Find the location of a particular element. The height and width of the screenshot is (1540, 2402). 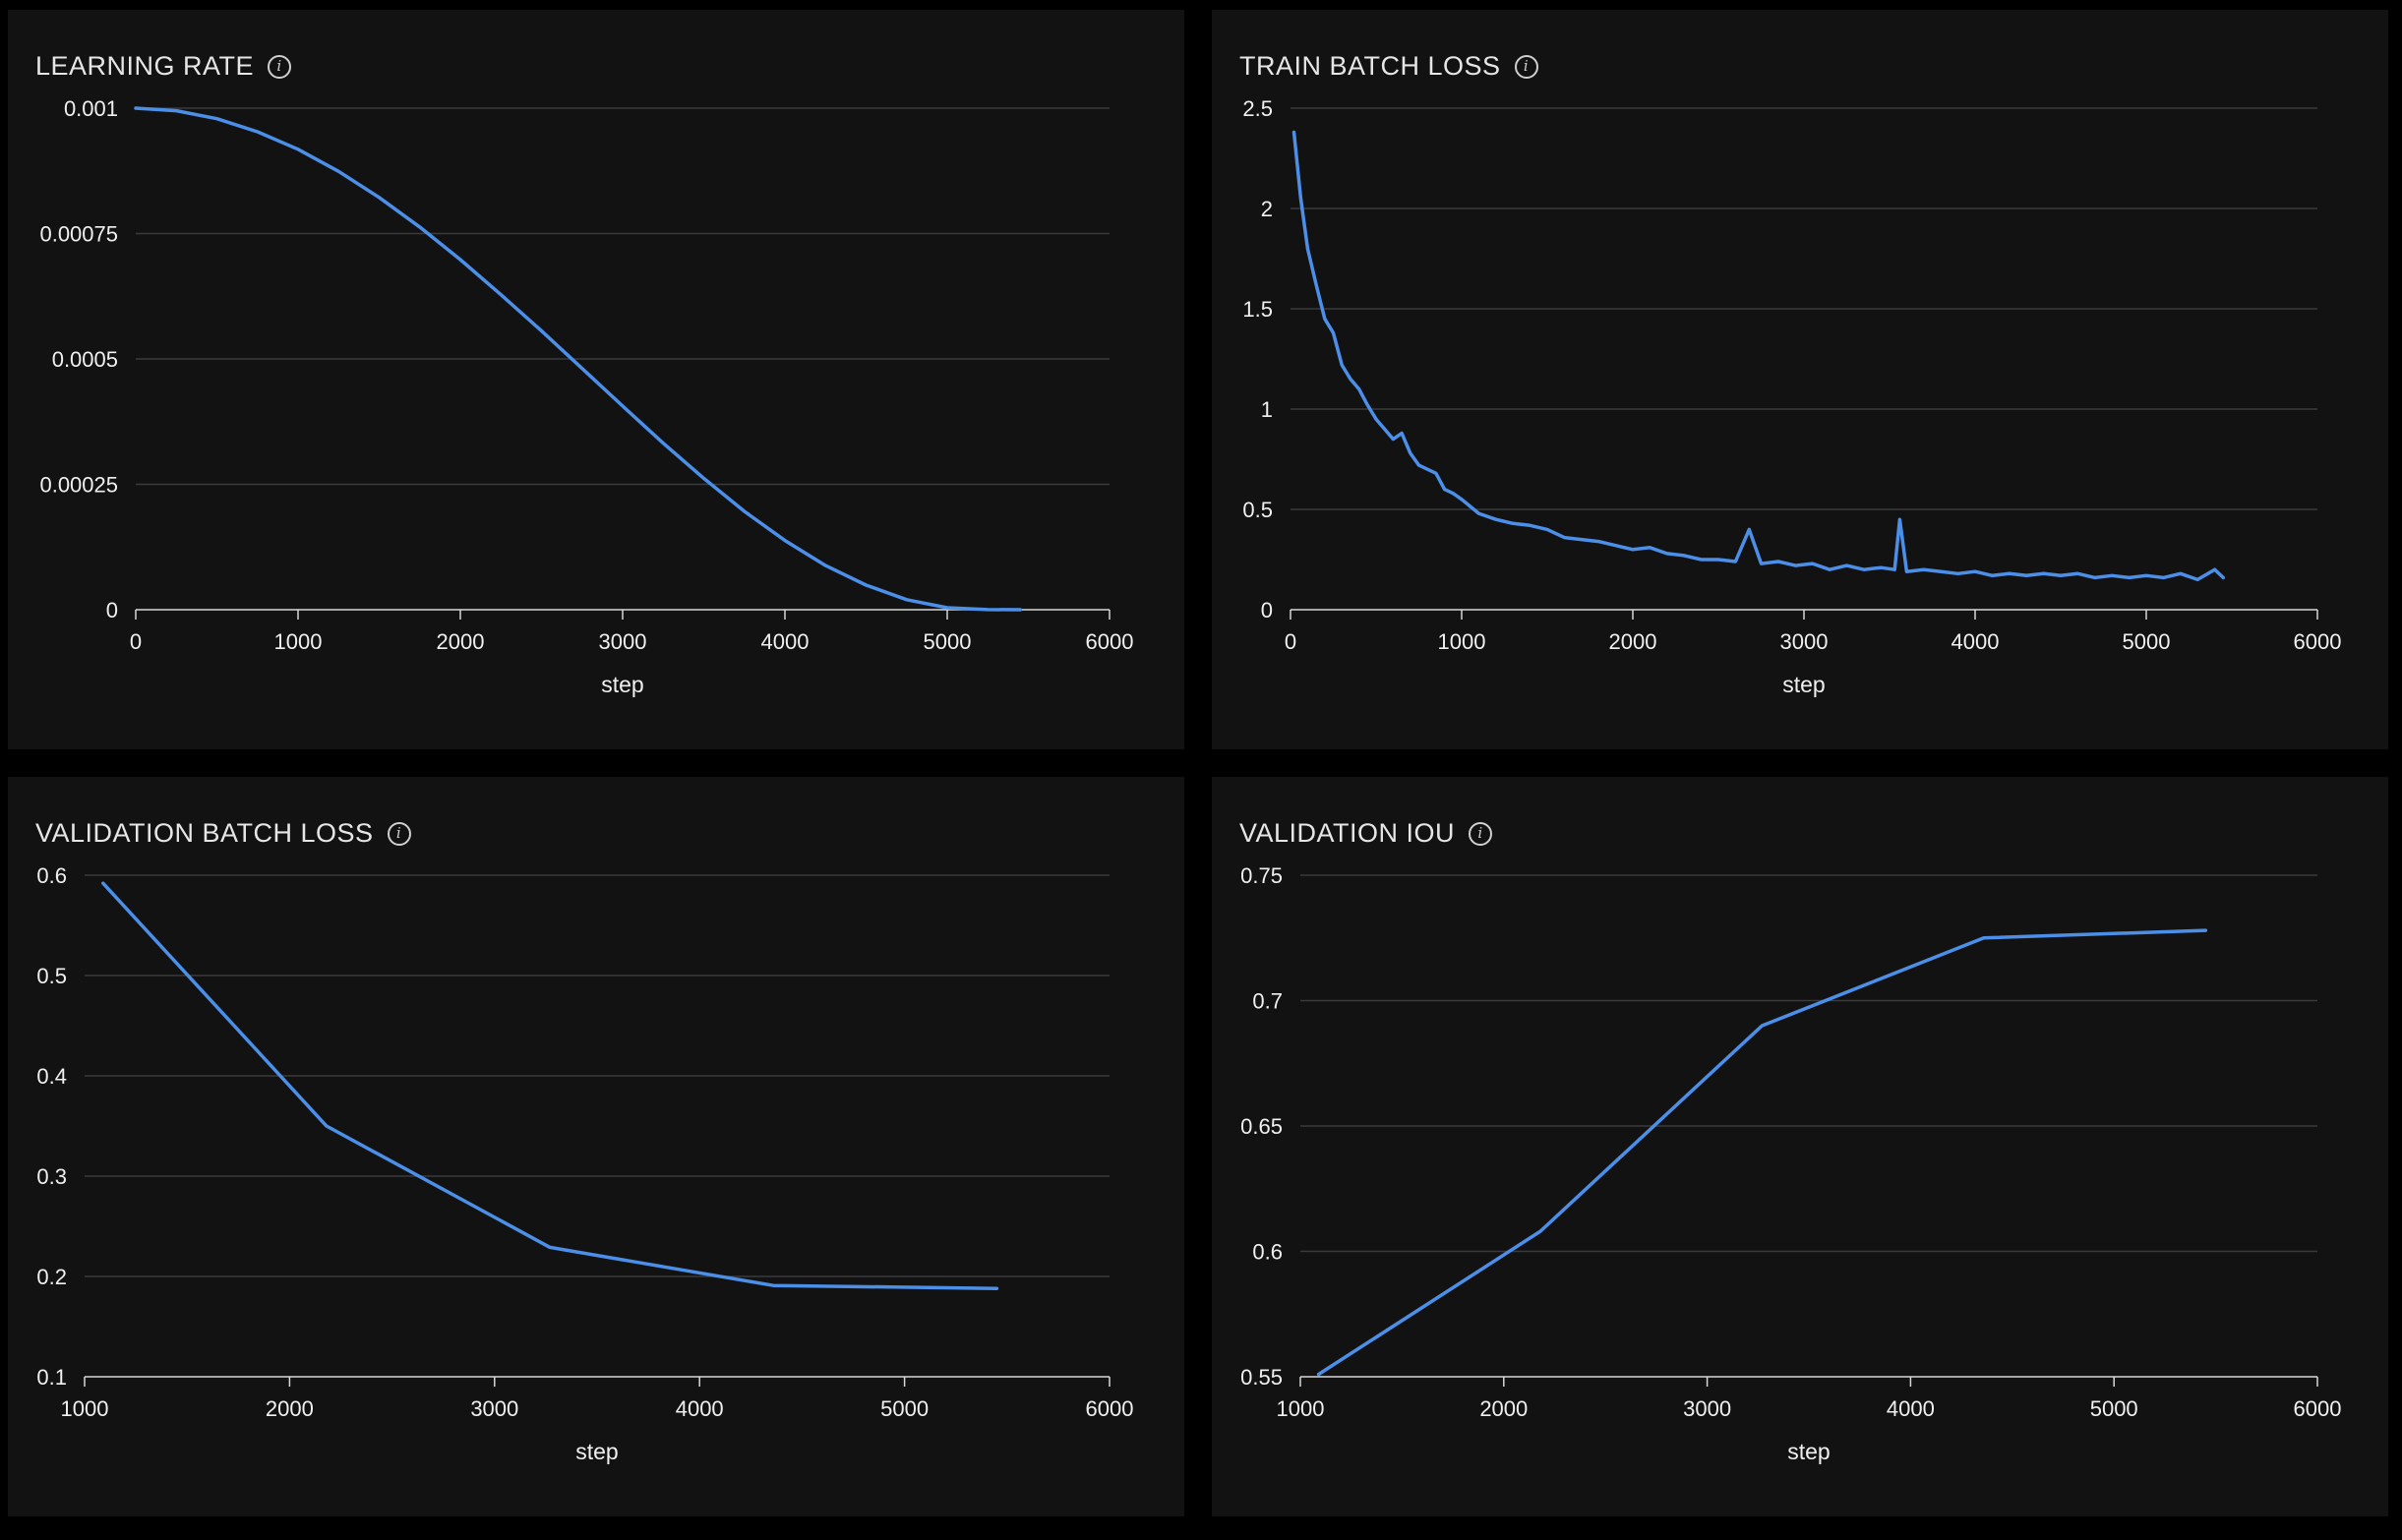

y-tick-label: 1.5 is located at coordinates (1257, 310).